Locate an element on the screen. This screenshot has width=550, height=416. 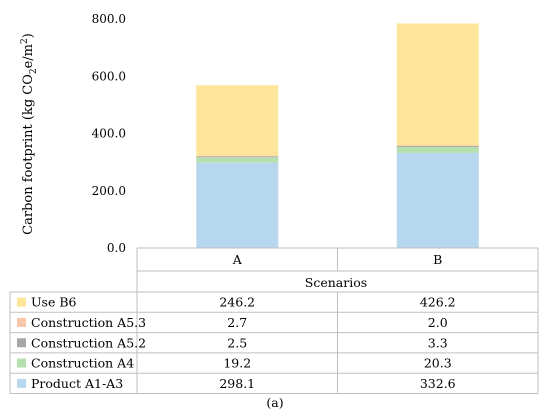
data-label: 19.2 is located at coordinates (237, 363).